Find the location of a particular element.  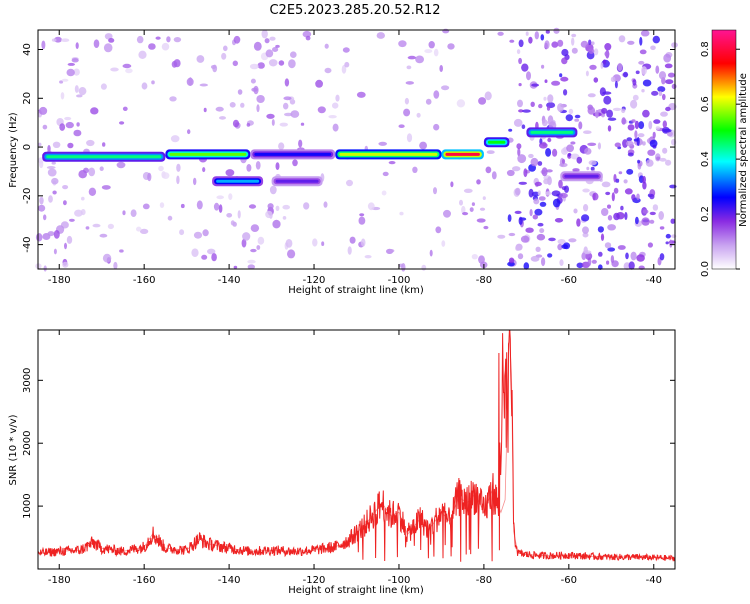

chart-title: C2E5.2023.285.20.52.R12 is located at coordinates (354, 10).